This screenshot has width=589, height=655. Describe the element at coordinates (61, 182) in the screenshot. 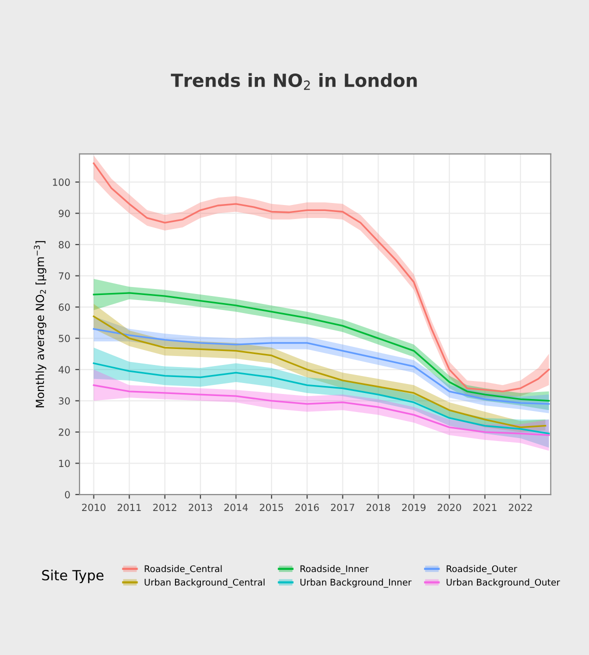

I see `y-tick-label: 100` at that location.